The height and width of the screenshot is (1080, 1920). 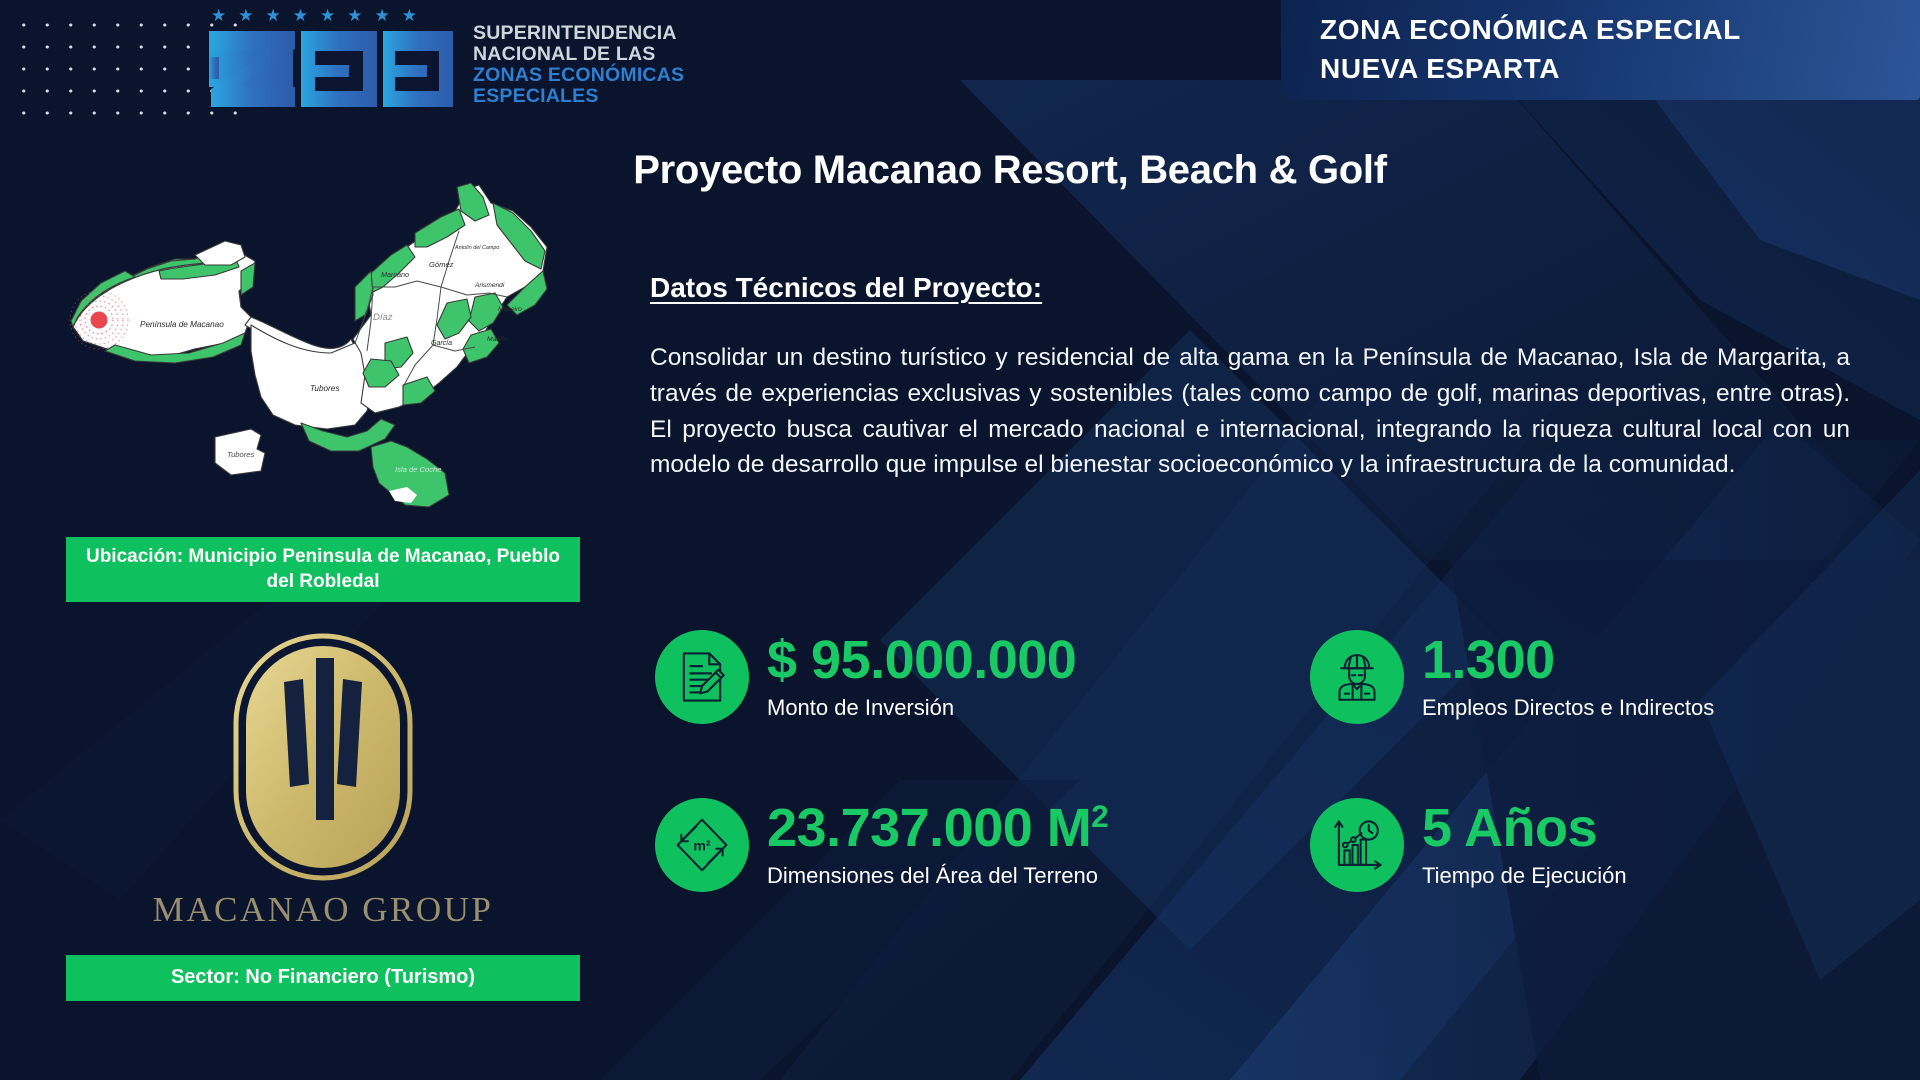 I want to click on map-label-isla-coche: Isla de Coche, so click(x=418, y=469).